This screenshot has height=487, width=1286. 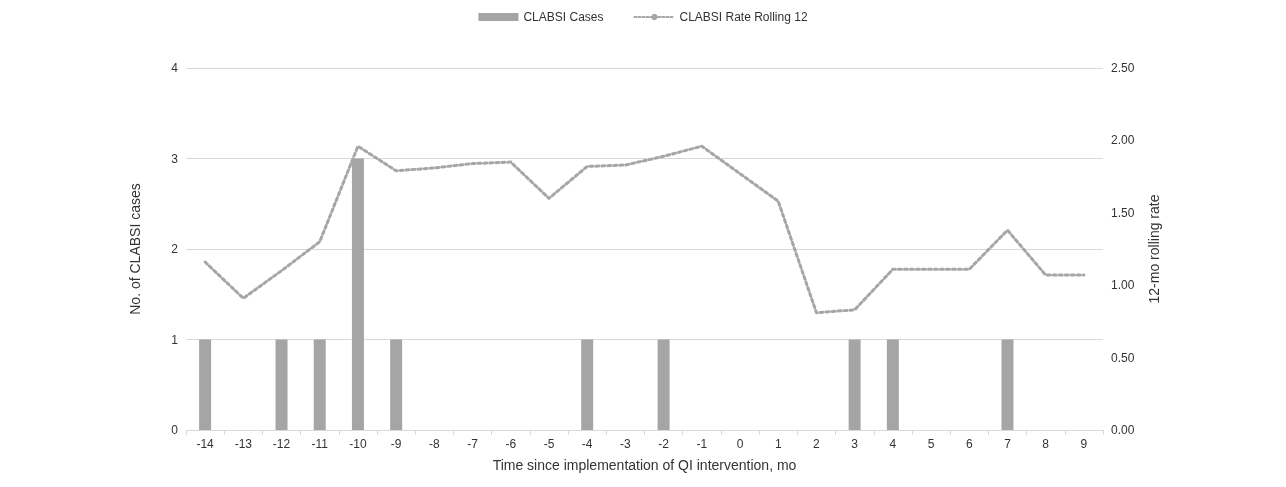 What do you see at coordinates (435, 444) in the screenshot?
I see `x-tick-label: -8` at bounding box center [435, 444].